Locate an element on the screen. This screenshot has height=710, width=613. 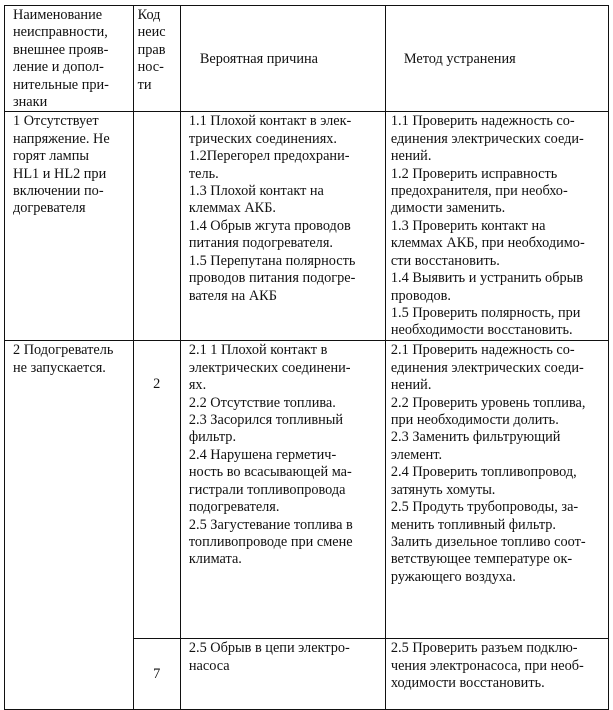
header-fix: Метод устранения is located at coordinates (497, 58).